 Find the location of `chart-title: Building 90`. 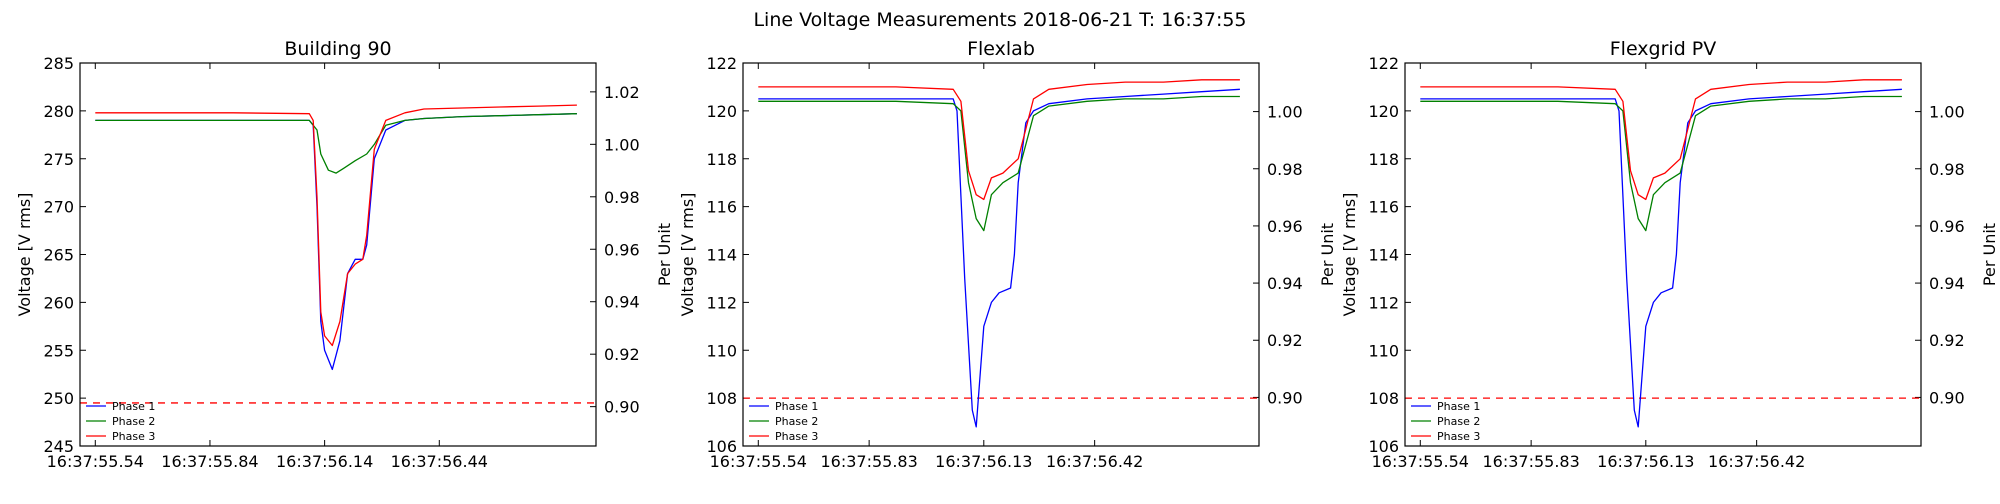

chart-title: Building 90 is located at coordinates (337, 49).